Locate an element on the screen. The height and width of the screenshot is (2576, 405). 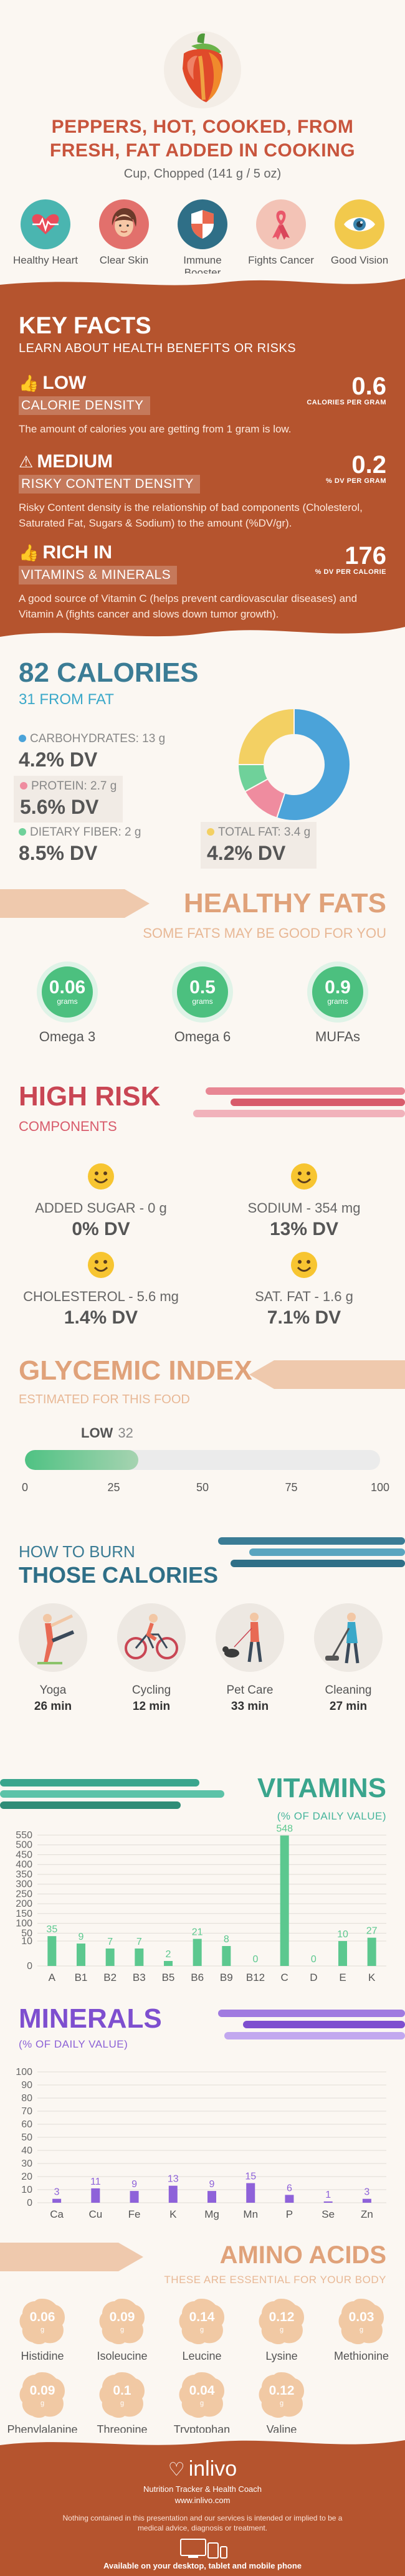
bar-b6 is located at coordinates (197, 1952).